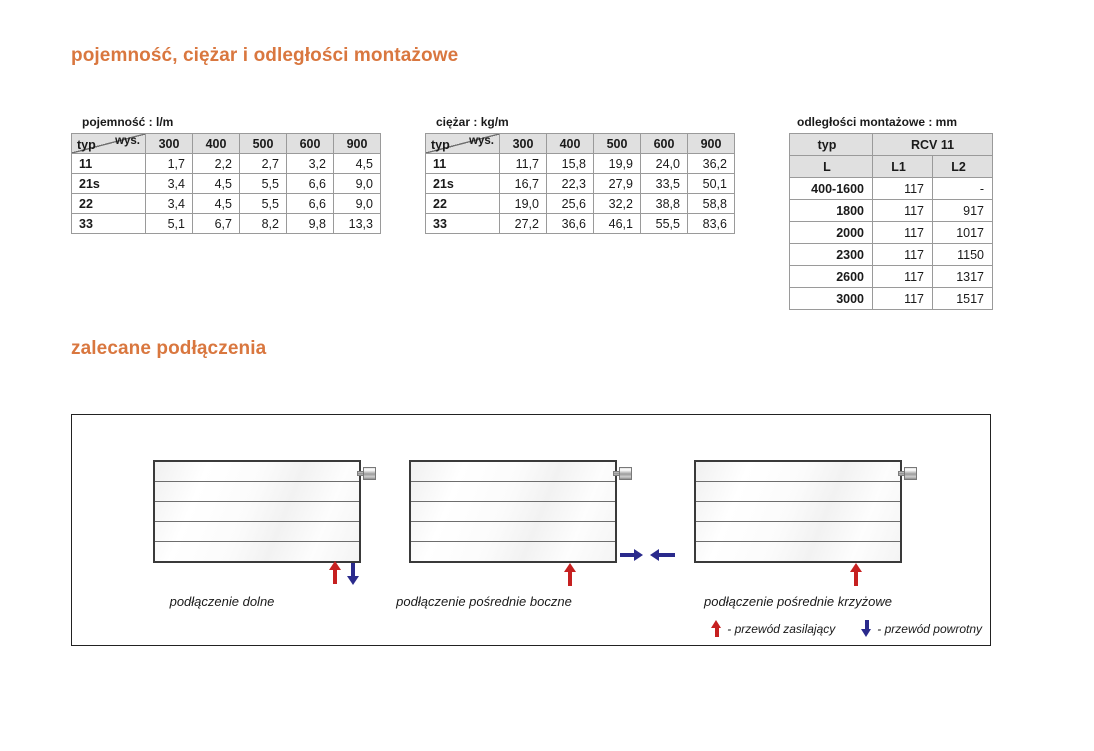 The image size is (1094, 751). Describe the element at coordinates (773, 628) in the screenshot. I see `legend-item-supply: - przewód zasilający` at that location.